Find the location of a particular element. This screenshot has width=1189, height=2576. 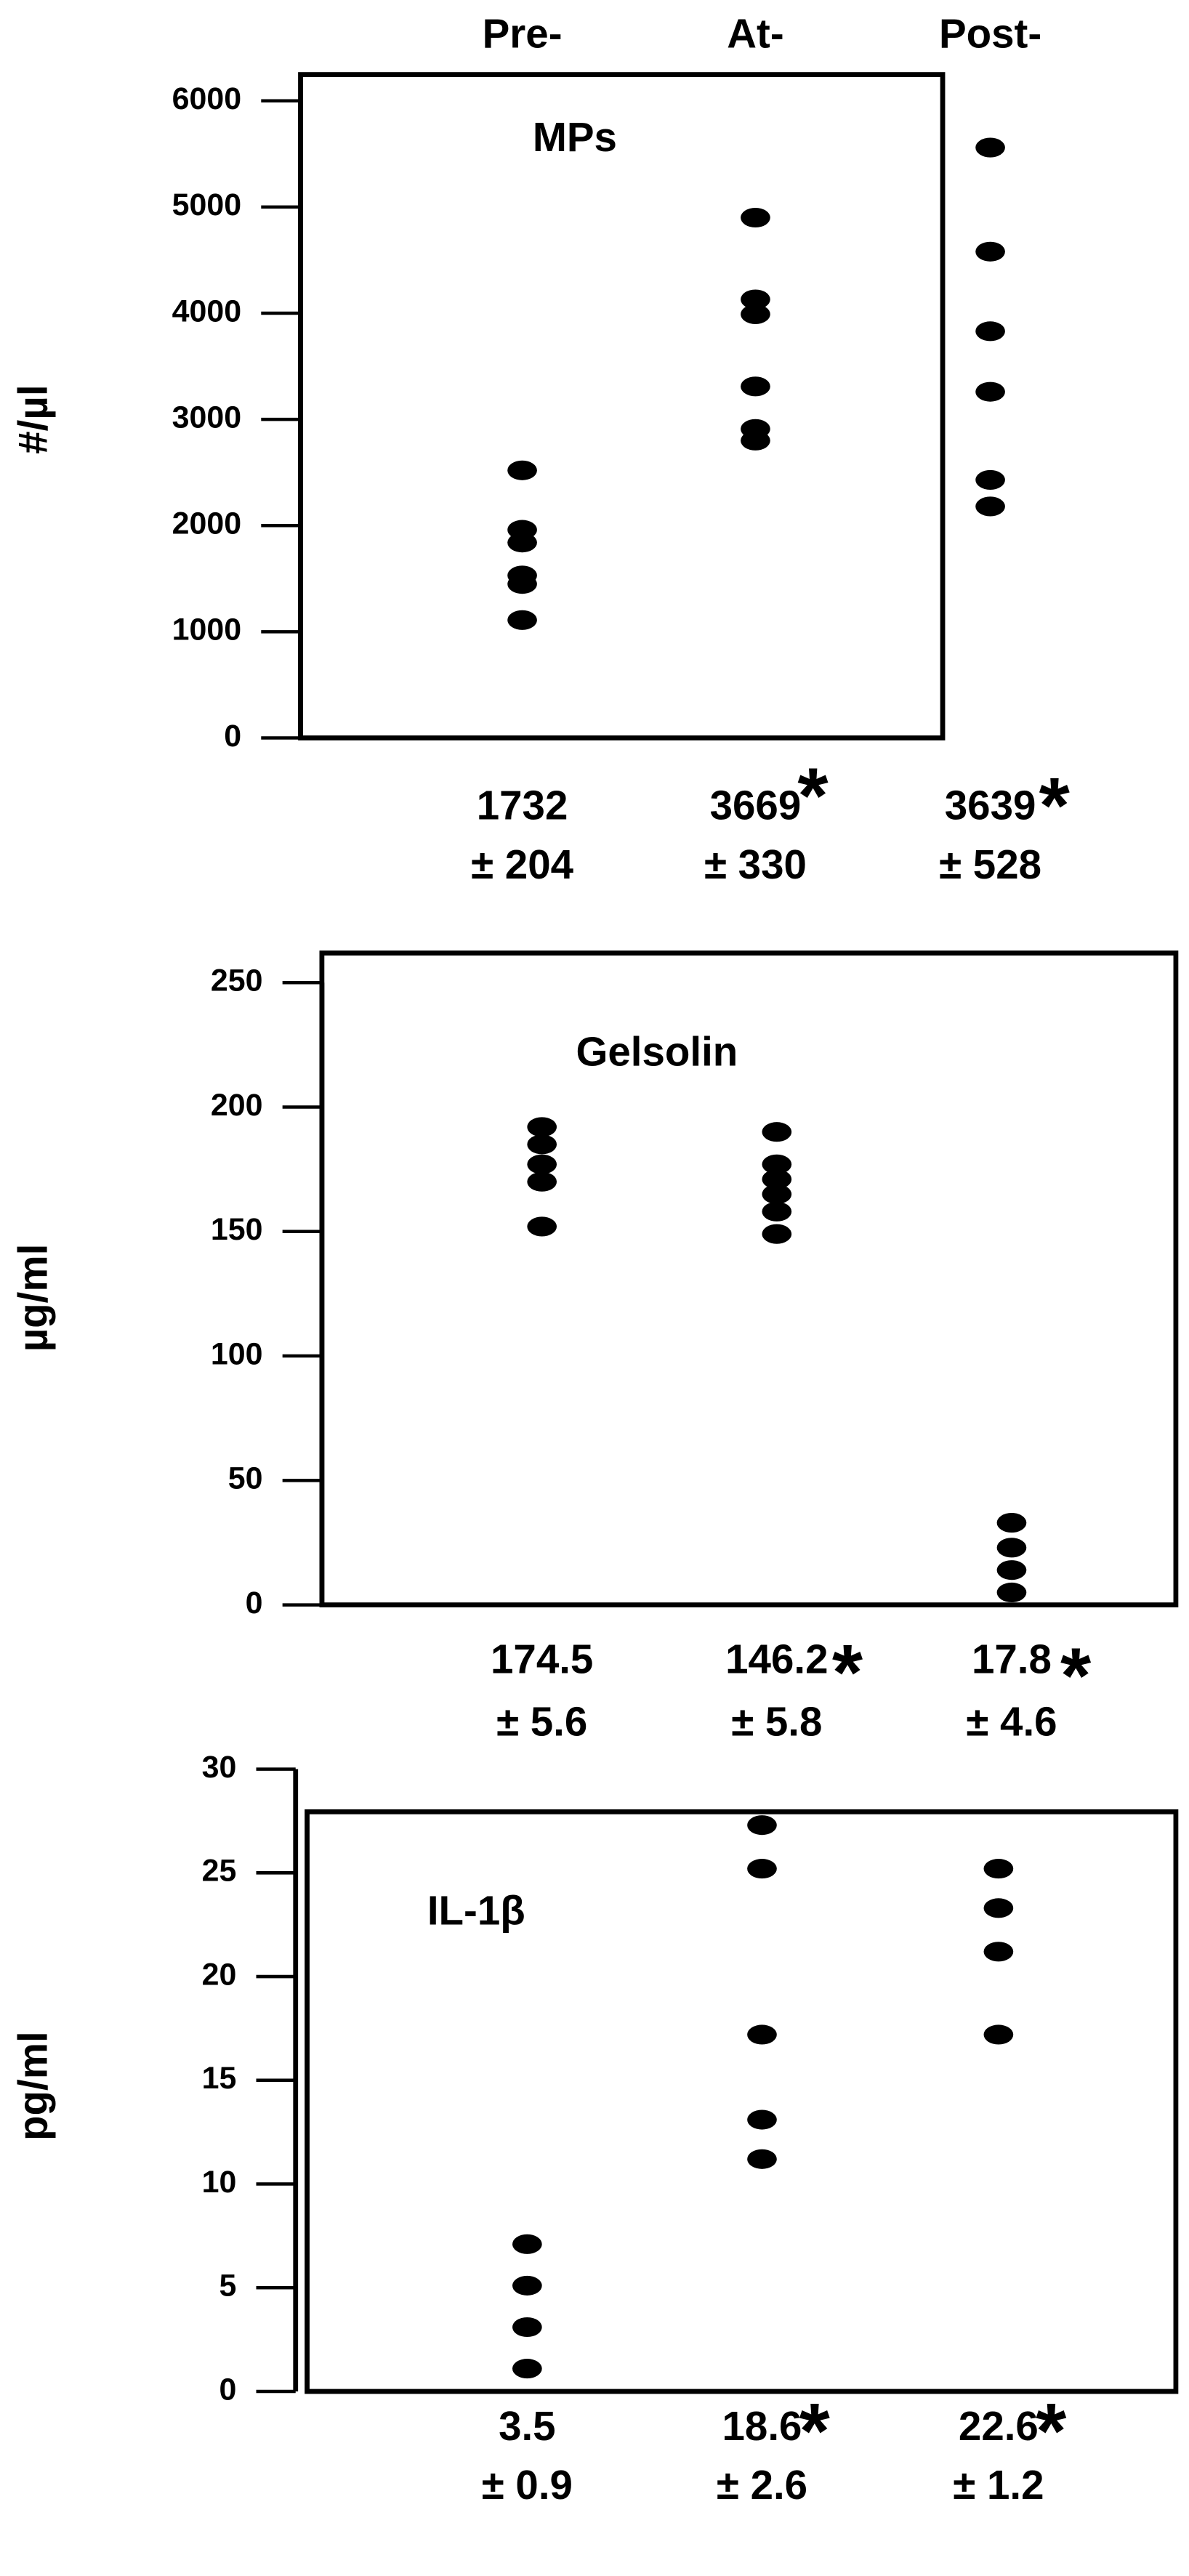

y-tick-label: 10 is located at coordinates (219, 2183).